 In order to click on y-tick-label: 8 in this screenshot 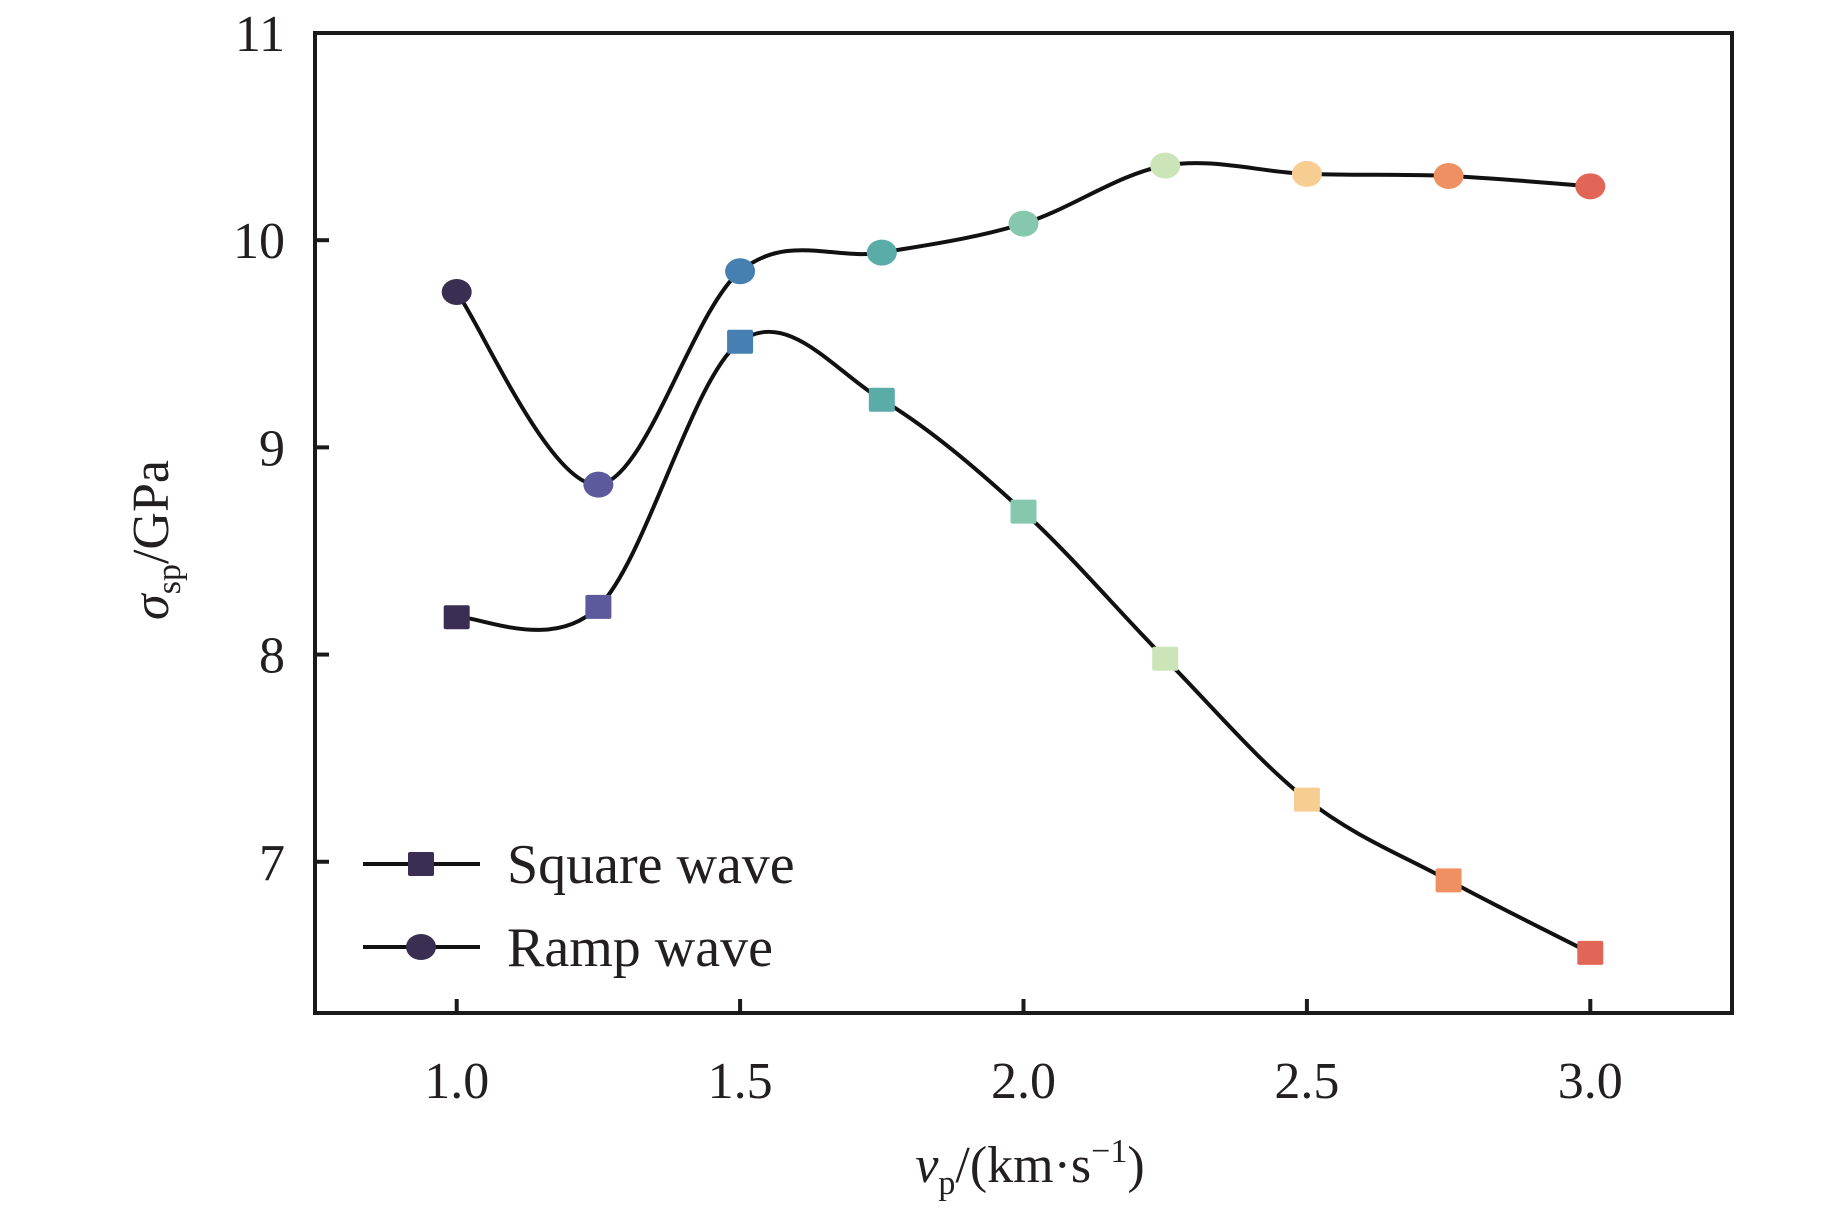, I will do `click(272, 656)`.